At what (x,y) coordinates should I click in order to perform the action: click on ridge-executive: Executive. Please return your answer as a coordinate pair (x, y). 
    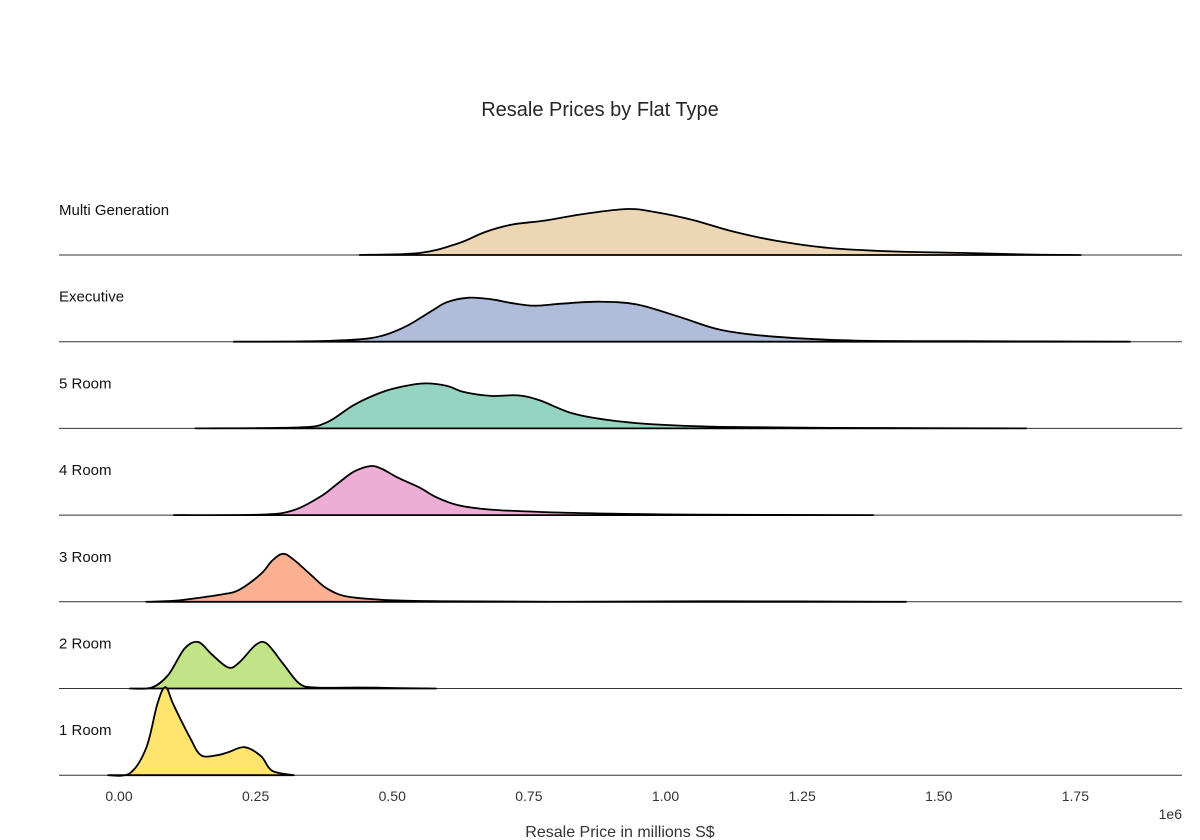
    Looking at the image, I should click on (620, 316).